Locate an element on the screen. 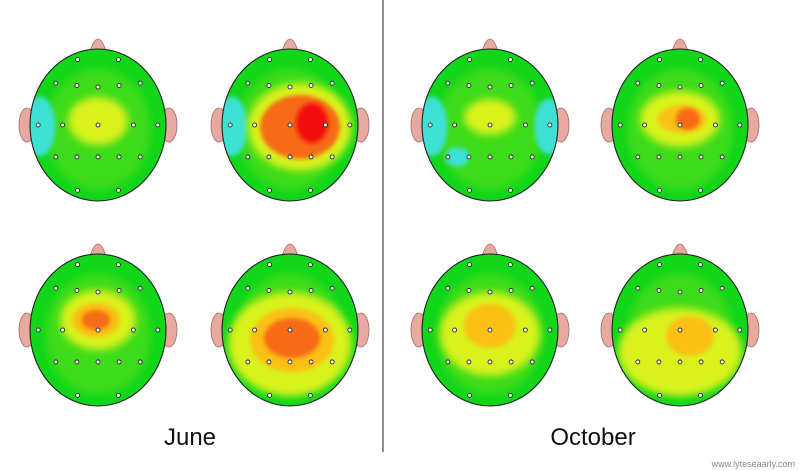 This screenshot has height=471, width=800. scalp-map-october-bottom-left is located at coordinates (490, 325).